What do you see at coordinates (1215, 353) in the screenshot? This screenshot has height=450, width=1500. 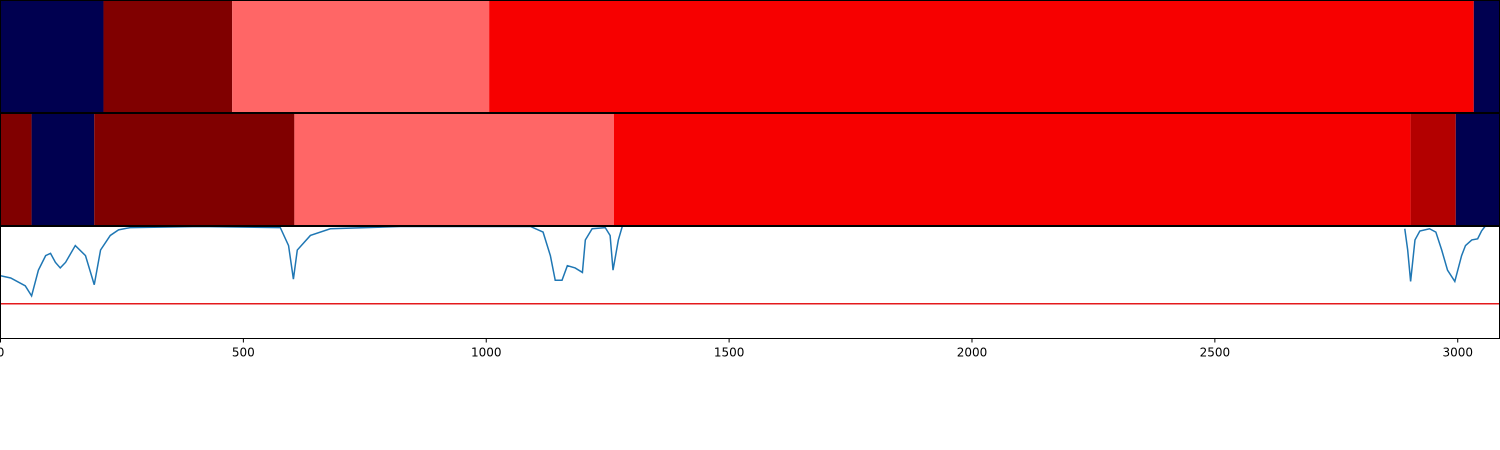 I see `x-tick-label: 2500` at bounding box center [1215, 353].